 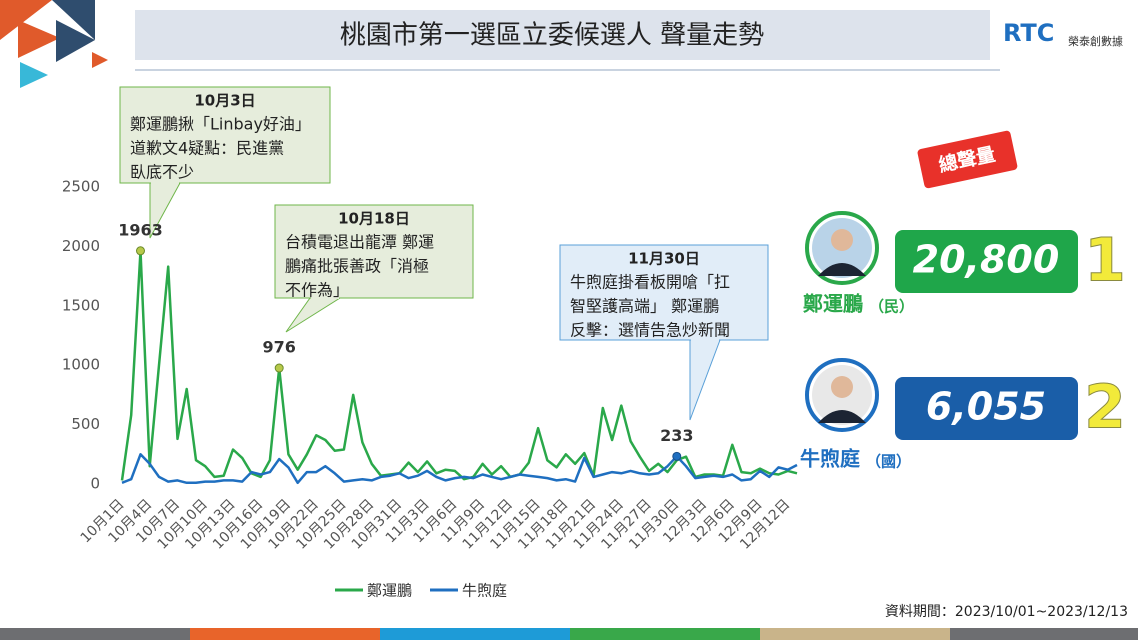 I want to click on y-tick-label: 0, so click(x=95, y=484).